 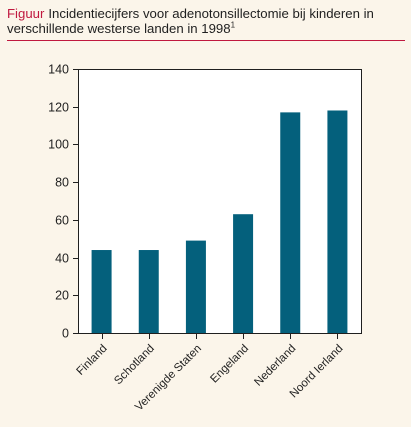 I want to click on y-tick-label: 120, so click(x=58, y=108).